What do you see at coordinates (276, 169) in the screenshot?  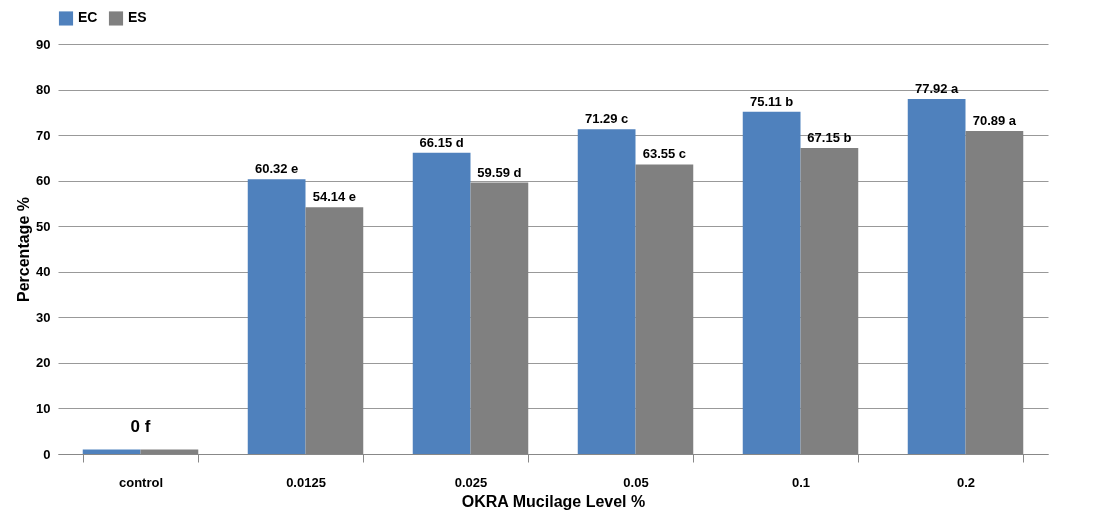 I see `data-label: 60.32 e` at bounding box center [276, 169].